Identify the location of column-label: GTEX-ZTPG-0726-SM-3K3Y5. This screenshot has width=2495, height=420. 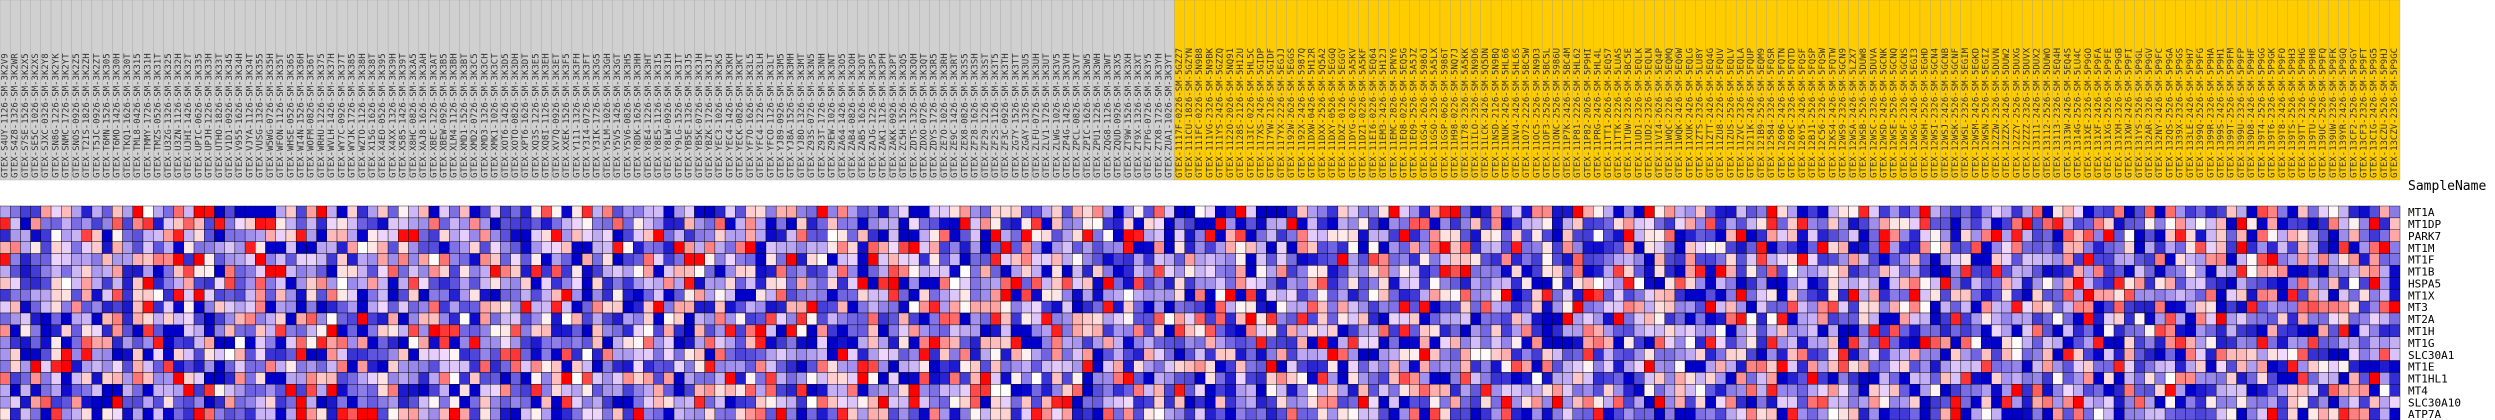
(1149, 115).